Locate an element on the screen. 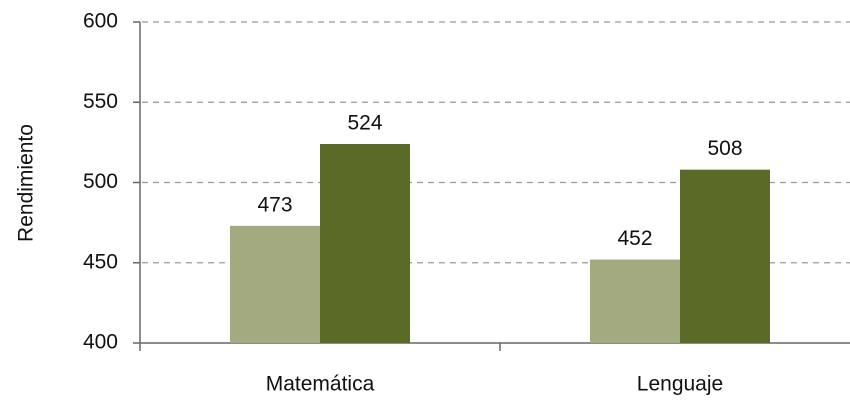 The image size is (850, 408). y-axis-label: Rendimiento is located at coordinates (26, 183).